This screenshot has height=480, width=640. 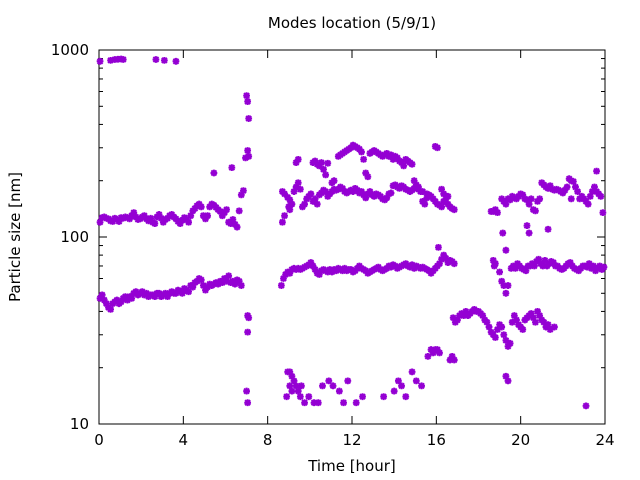 What do you see at coordinates (184, 440) in the screenshot?
I see `x-tick-label: 4` at bounding box center [184, 440].